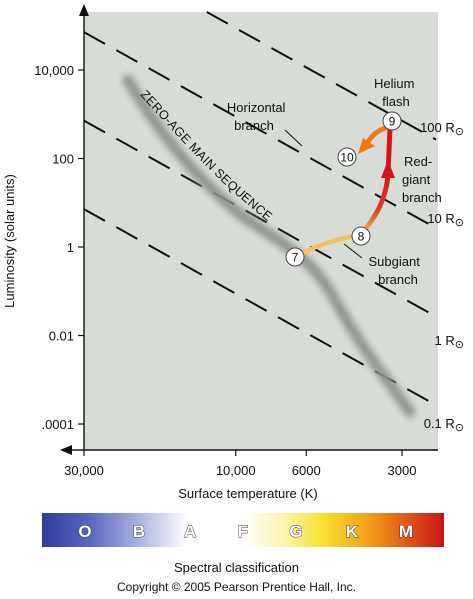 This screenshot has height=599, width=473. I want to click on stage-marker-8: 8, so click(361, 236).